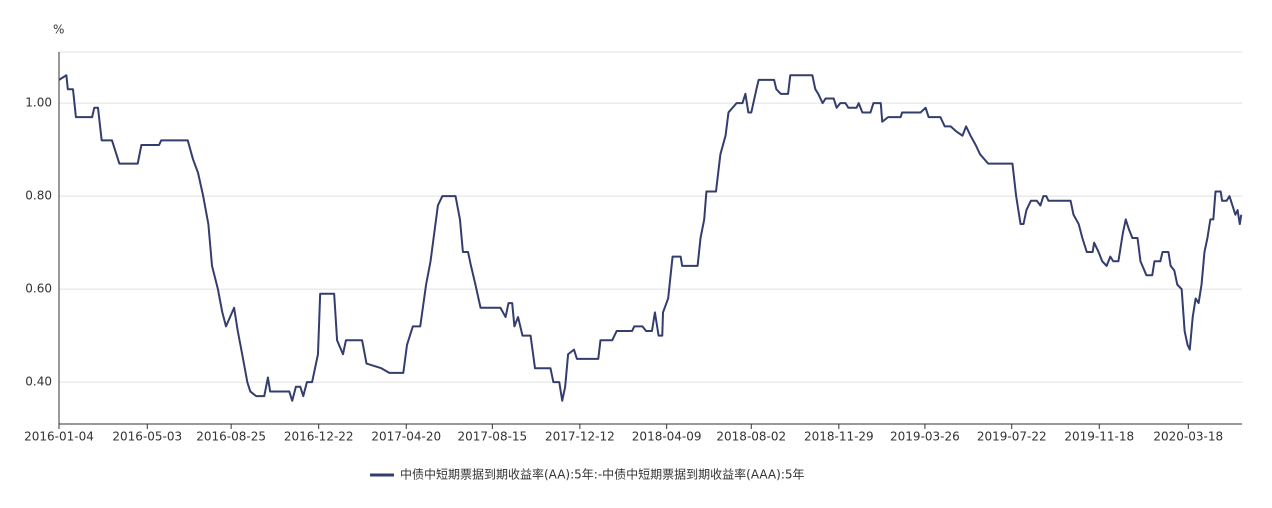 The image size is (1272, 508). What do you see at coordinates (147, 437) in the screenshot?
I see `x-tick-label: 2016-05-03` at bounding box center [147, 437].